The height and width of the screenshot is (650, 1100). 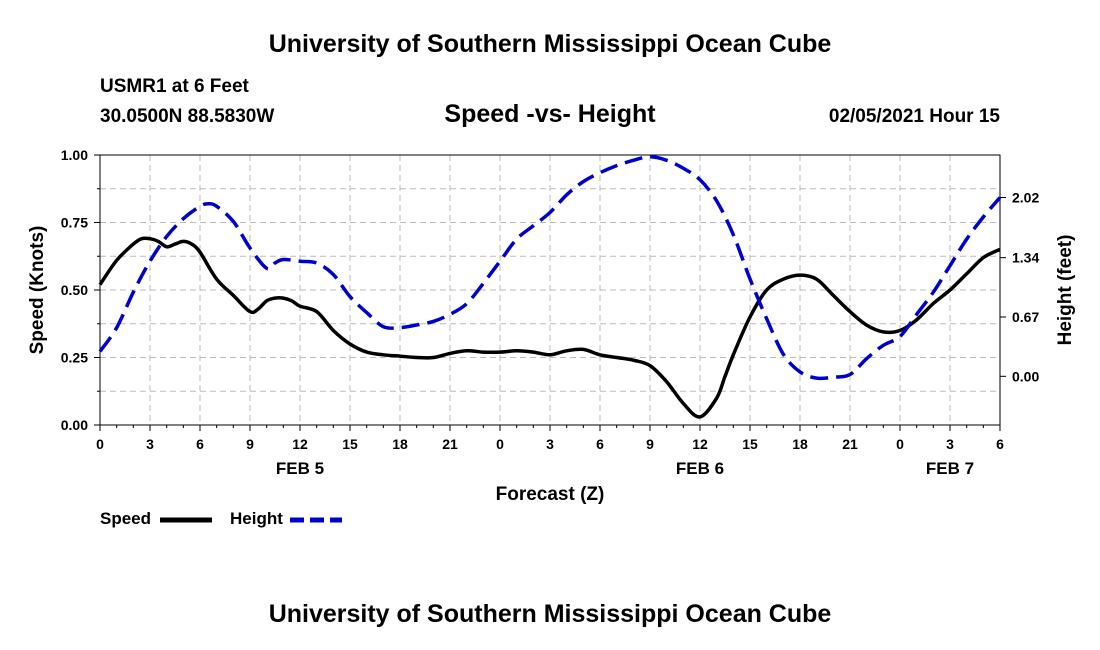 I want to click on right-axis: 0.00 0.67 1.34 2.02, so click(x=1019, y=286).